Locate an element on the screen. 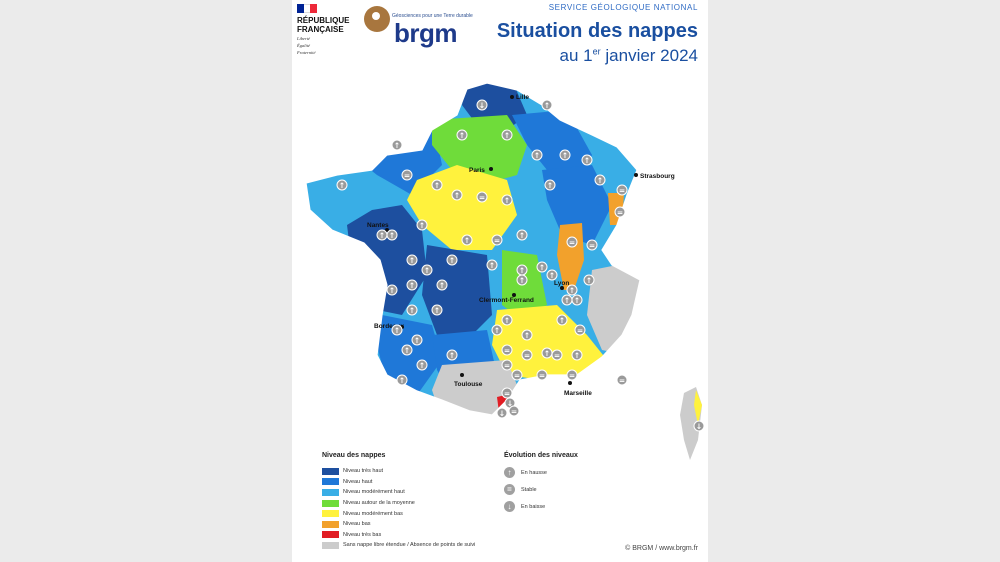 Image resolution: width=1000 pixels, height=562 pixels. city-dot-nantes is located at coordinates (387, 230).